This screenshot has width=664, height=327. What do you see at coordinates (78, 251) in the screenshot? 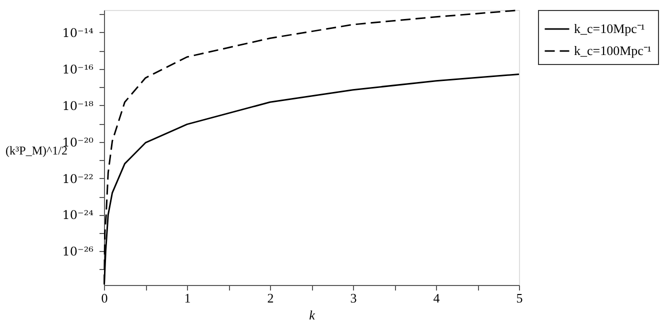
I see `y-tick-label: 10⁻²⁶` at bounding box center [78, 251].